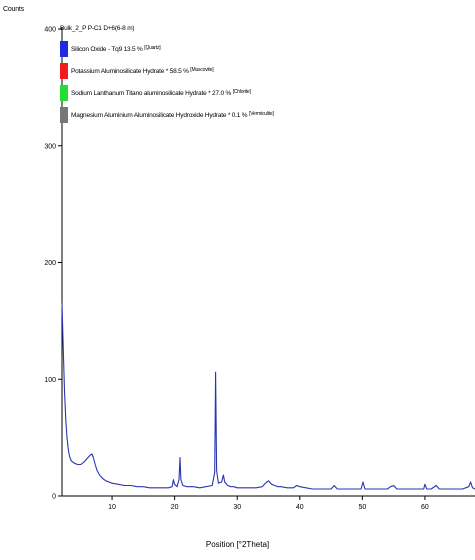  What do you see at coordinates (97, 28) in the screenshot?
I see `legend-sample-name: Bulk_2_P P-C1 D+6(6-8 m)` at bounding box center [97, 28].